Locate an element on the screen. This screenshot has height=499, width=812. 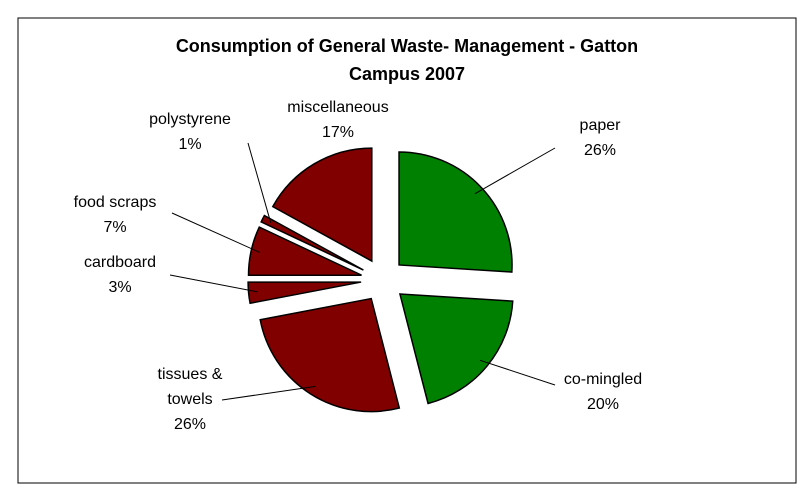
slice-value-label: 3% is located at coordinates (120, 287).